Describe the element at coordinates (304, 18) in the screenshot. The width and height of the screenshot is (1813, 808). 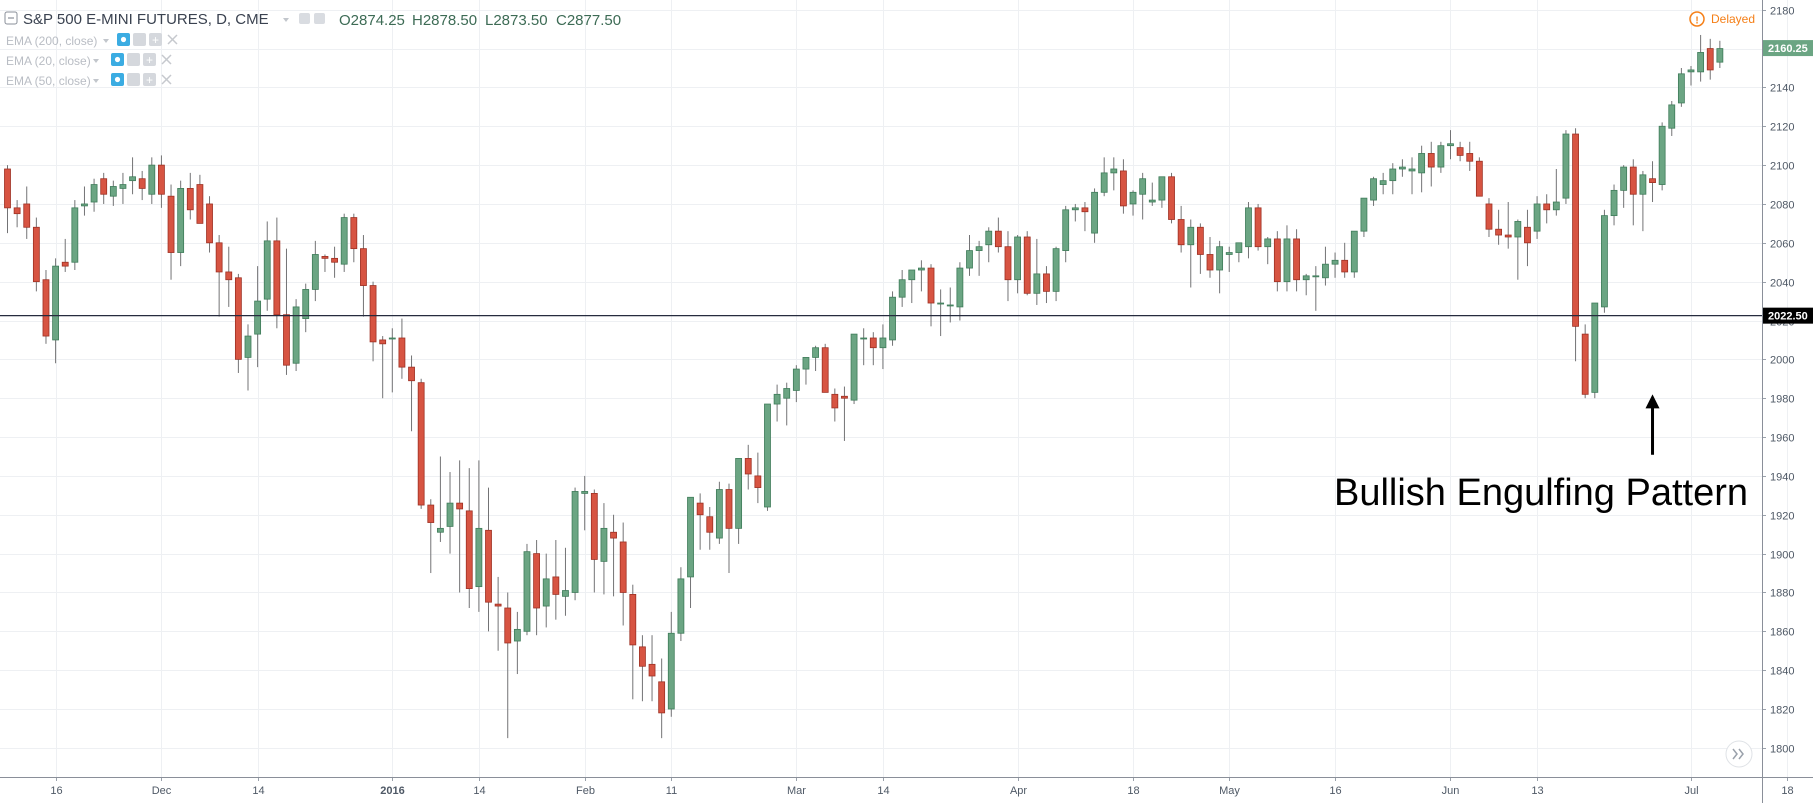
I see `symbol-menu-icons` at that location.